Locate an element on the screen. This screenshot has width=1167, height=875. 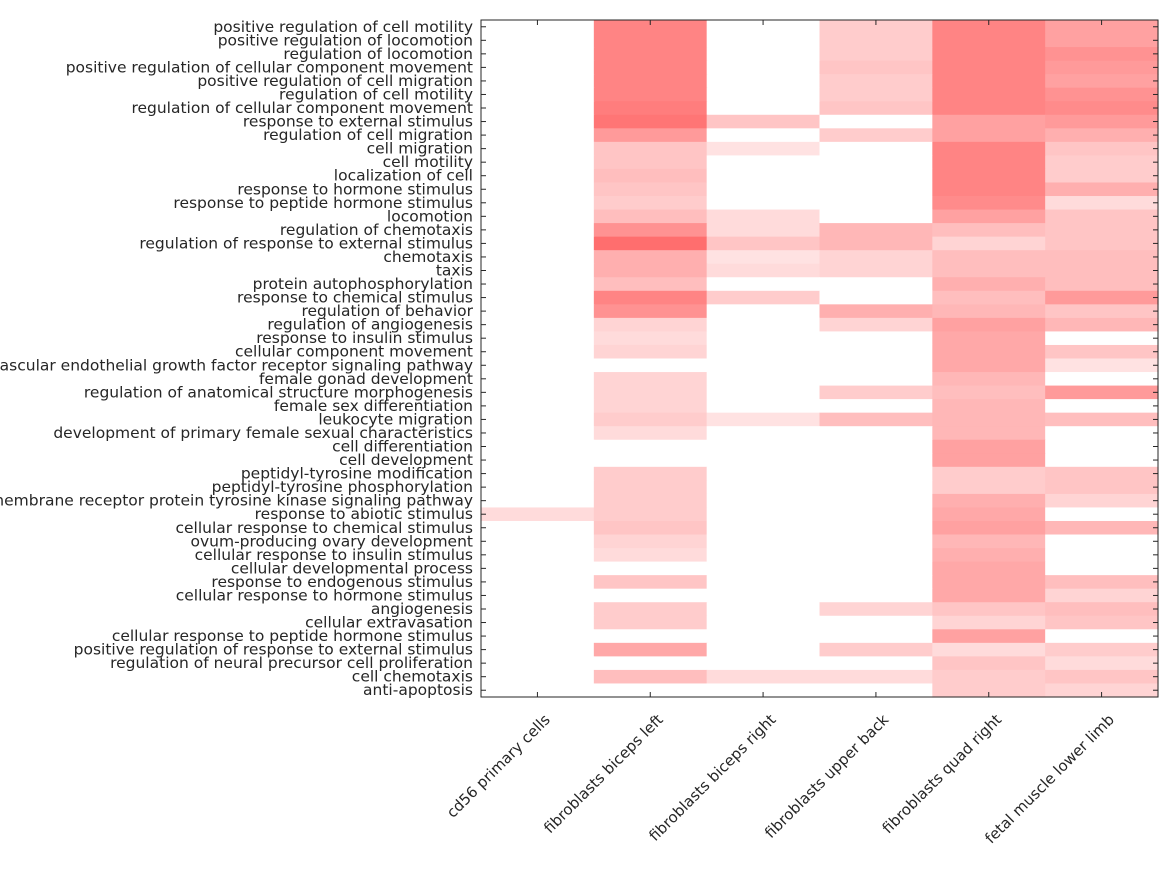
row-label: response to peptide hormone stimulus is located at coordinates (323, 203).